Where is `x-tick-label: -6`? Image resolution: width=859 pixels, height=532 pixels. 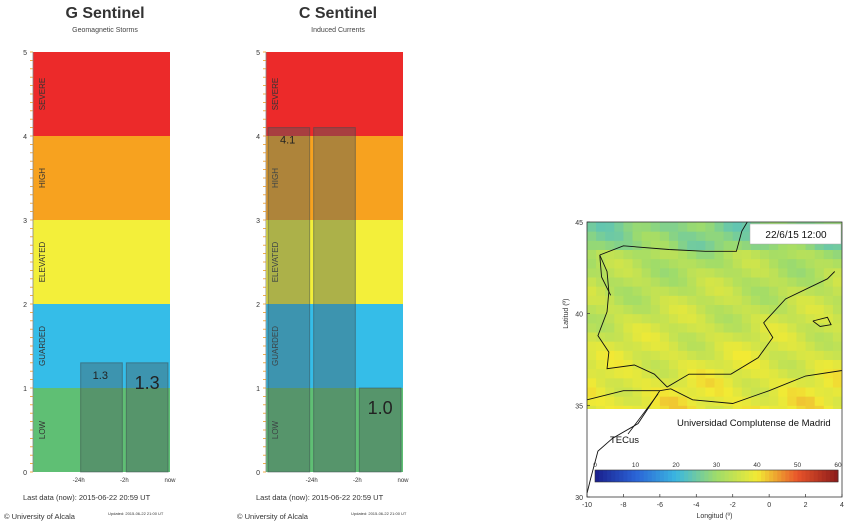
x-tick-label: -6 is located at coordinates (660, 505).